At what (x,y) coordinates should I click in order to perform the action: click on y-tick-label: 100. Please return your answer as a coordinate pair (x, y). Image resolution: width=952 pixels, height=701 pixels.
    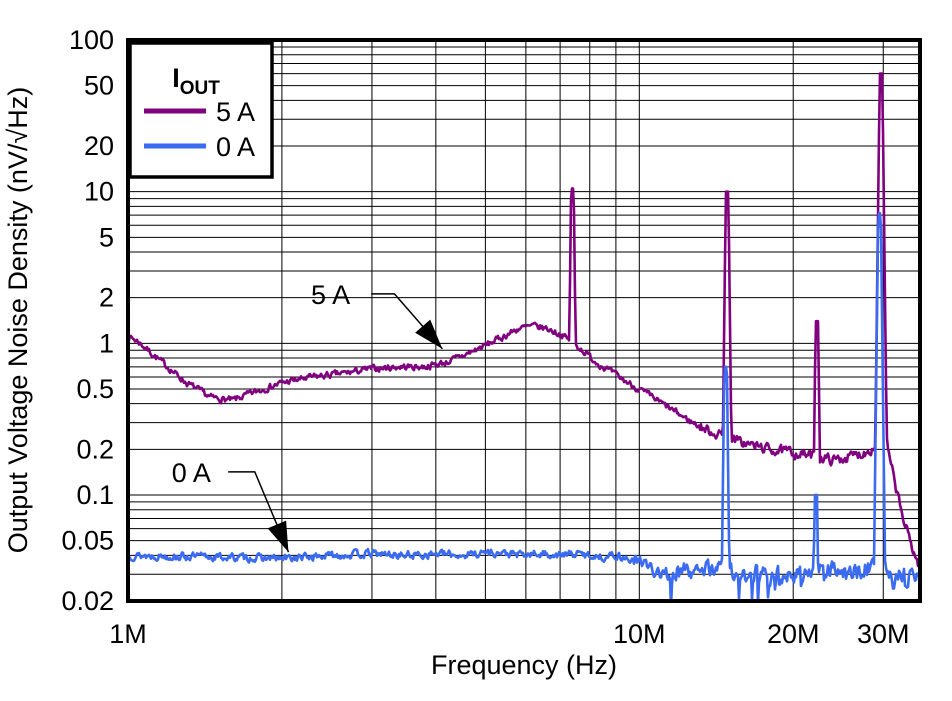
    Looking at the image, I should click on (91, 40).